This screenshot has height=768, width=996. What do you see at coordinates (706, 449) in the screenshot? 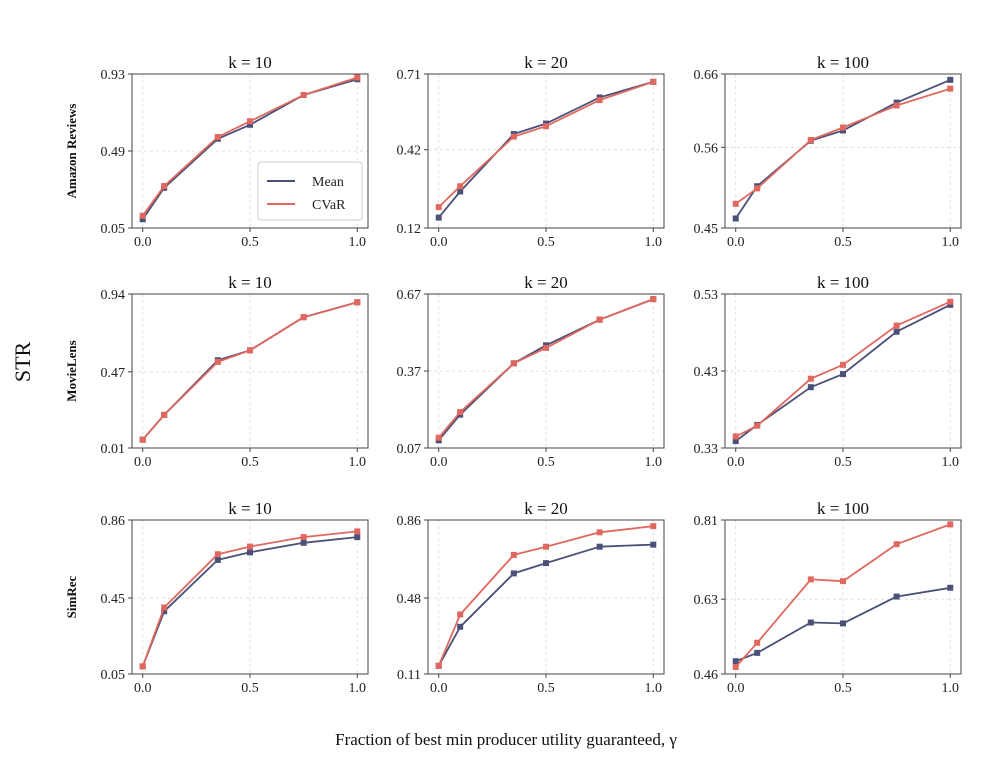
I see `y-tick-label: 0.33` at bounding box center [706, 449].